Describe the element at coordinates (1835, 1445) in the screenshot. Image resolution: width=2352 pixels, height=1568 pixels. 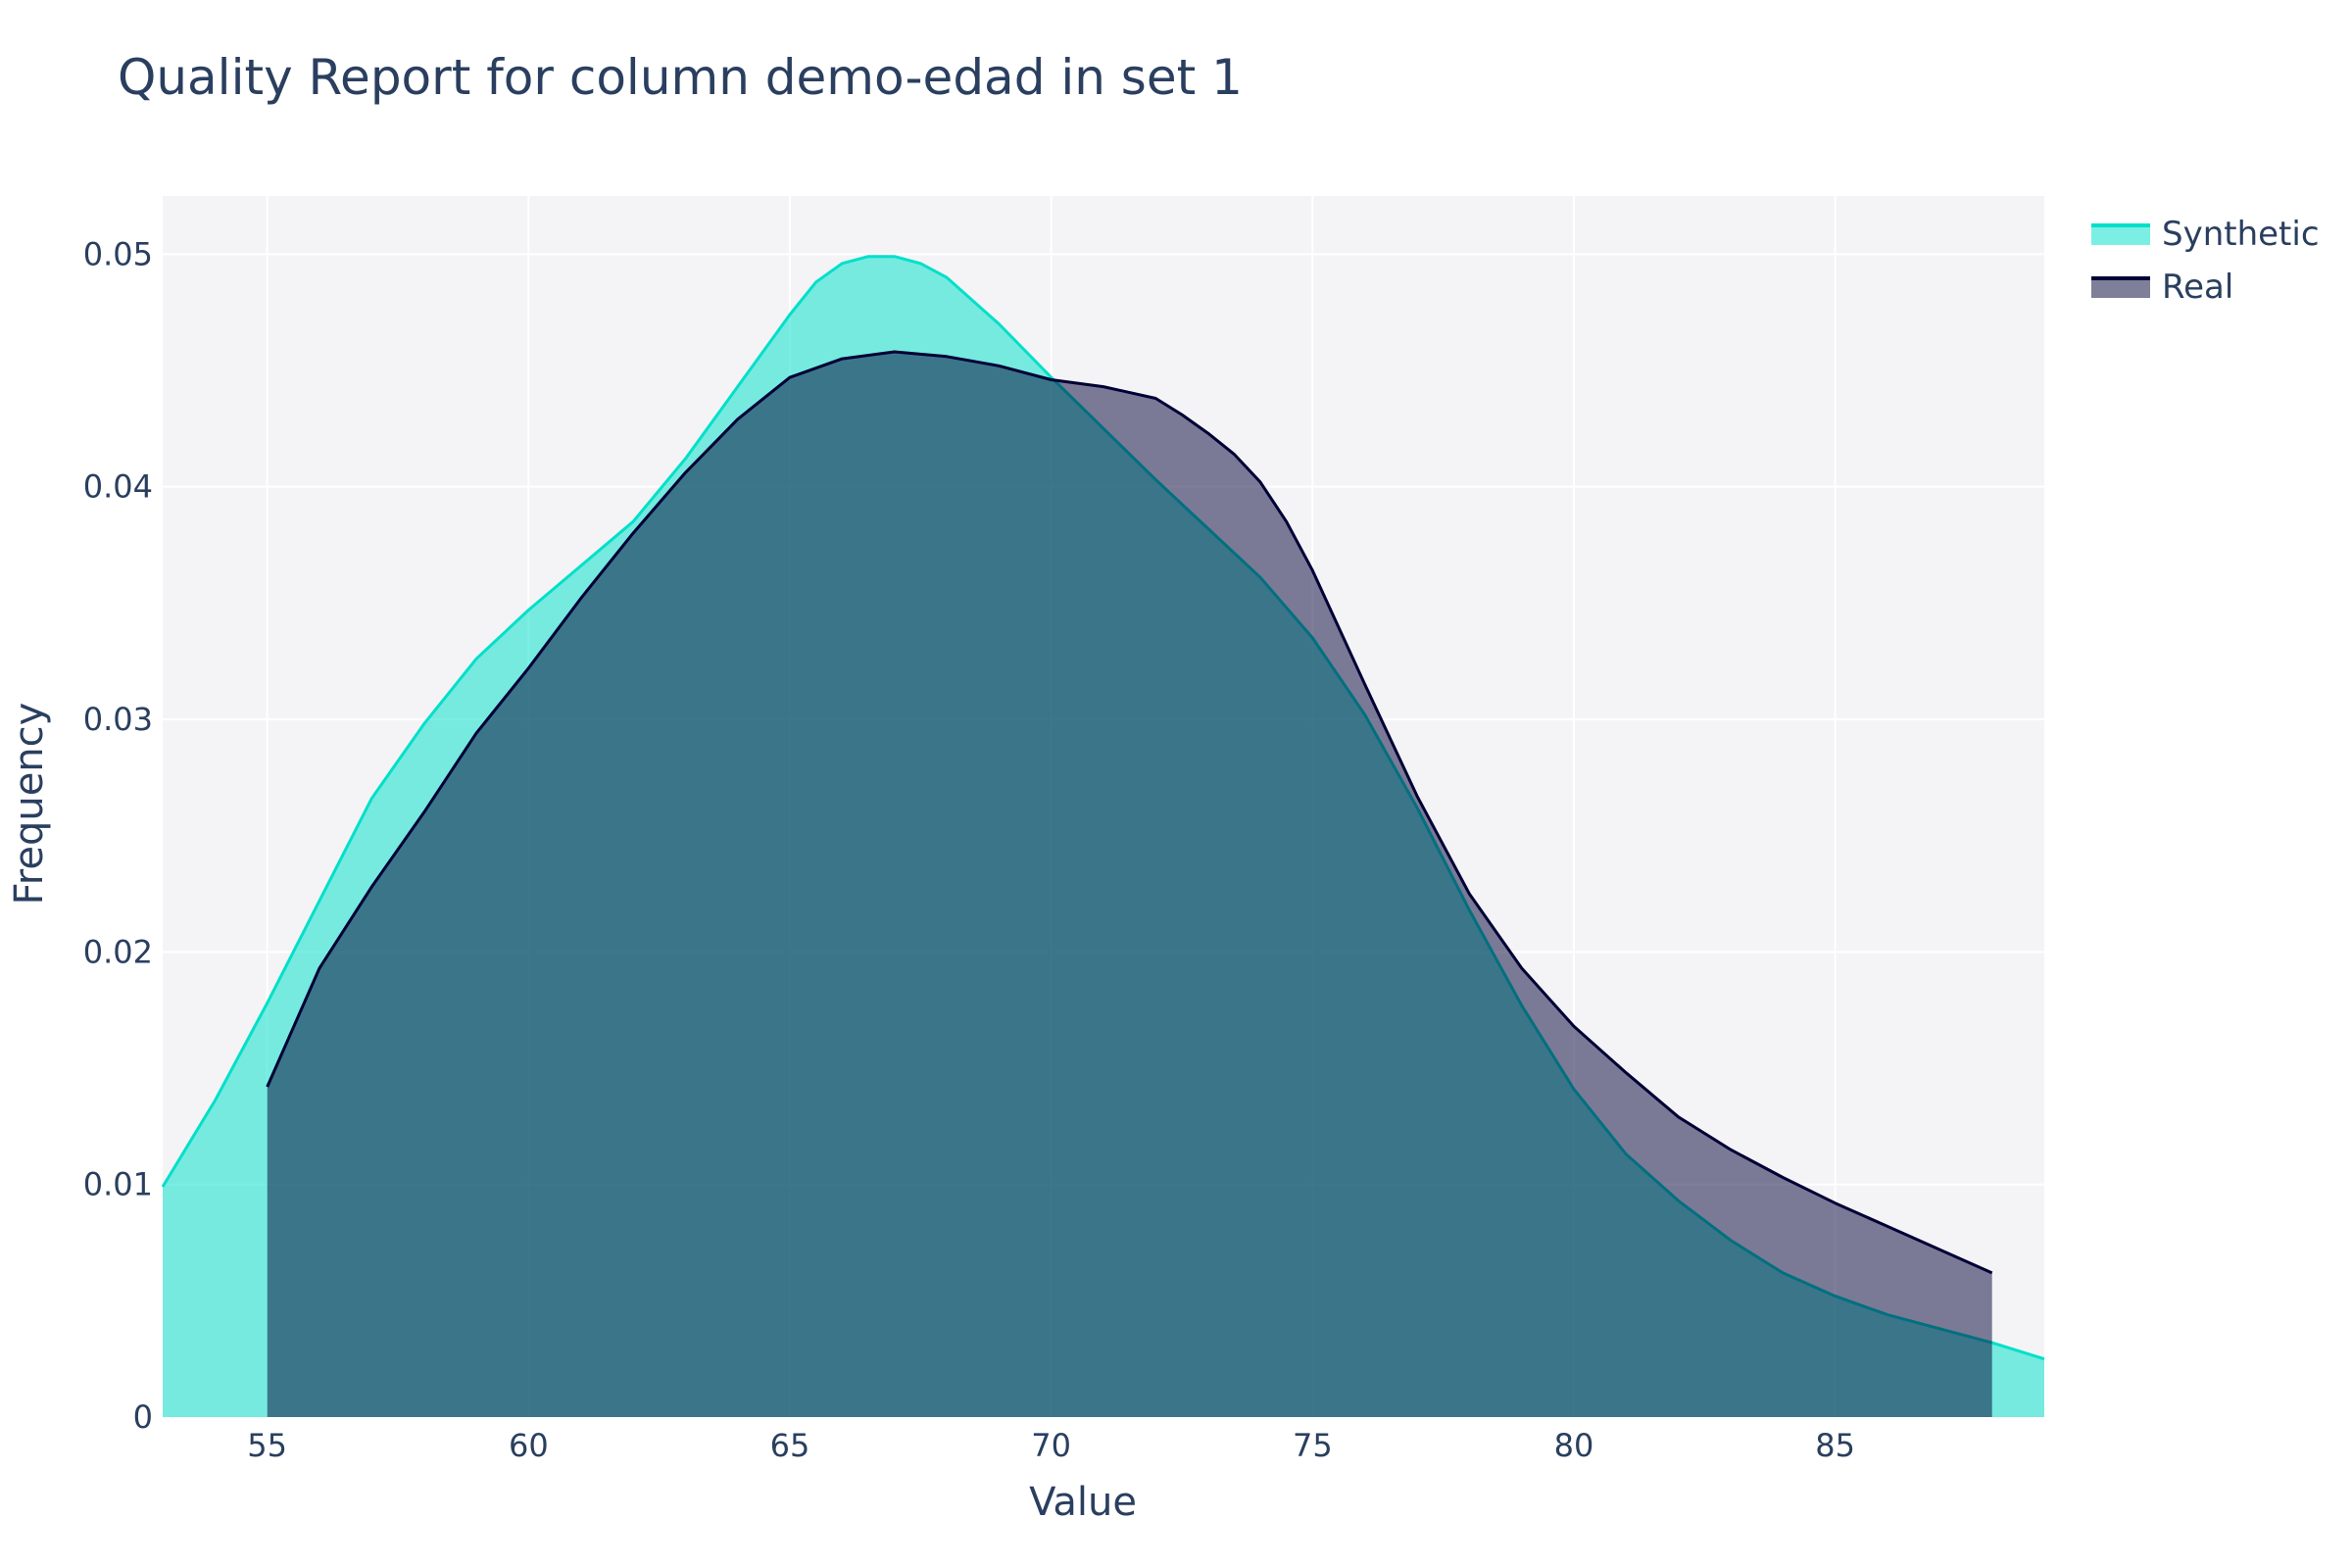
I see `x-tick-label: 85` at that location.